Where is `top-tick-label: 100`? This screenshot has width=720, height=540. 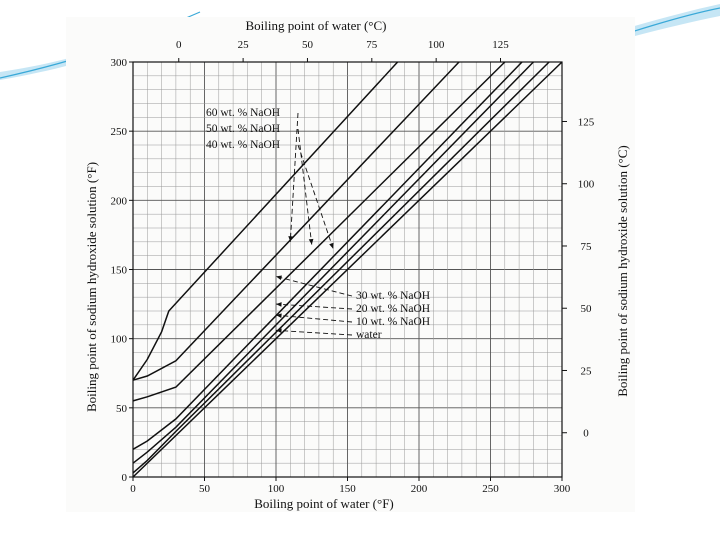
top-tick-label: 100 is located at coordinates (436, 45).